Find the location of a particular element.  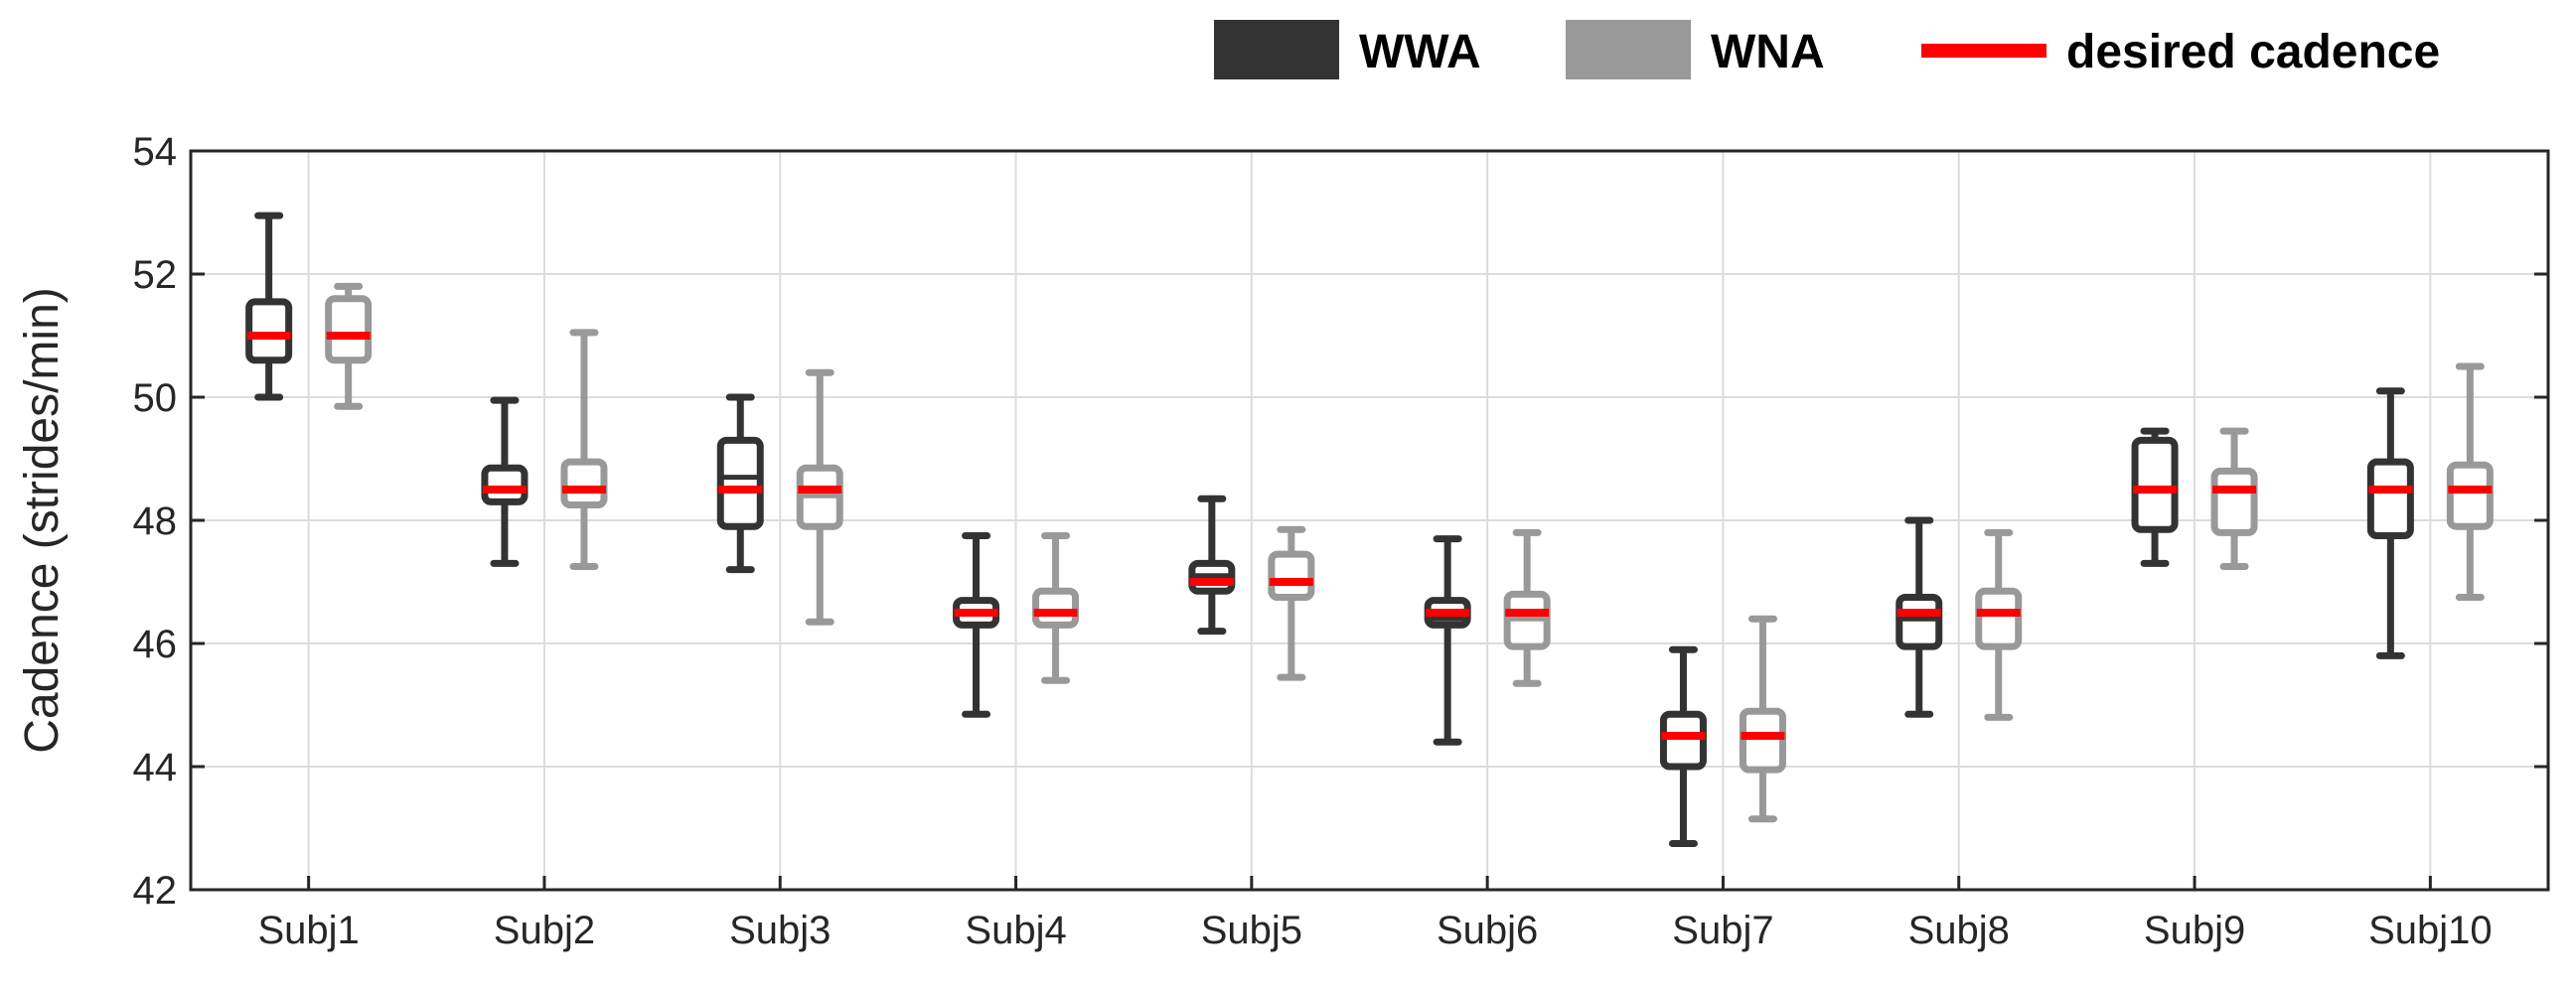

y-tick-label: 48 is located at coordinates (155, 521).